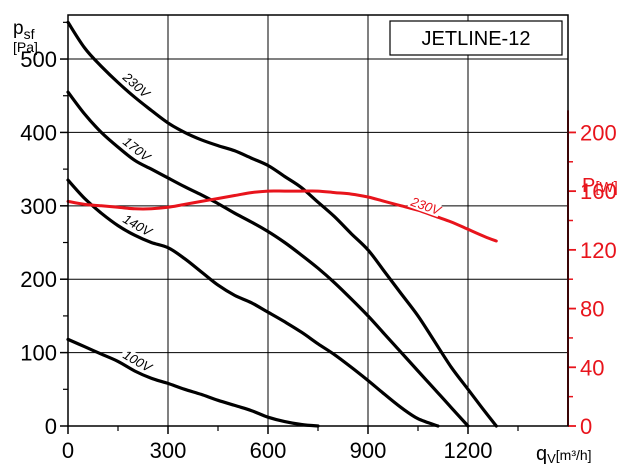 The image size is (643, 470). I want to click on x-axis-label: qV[m³/h], so click(564, 454).